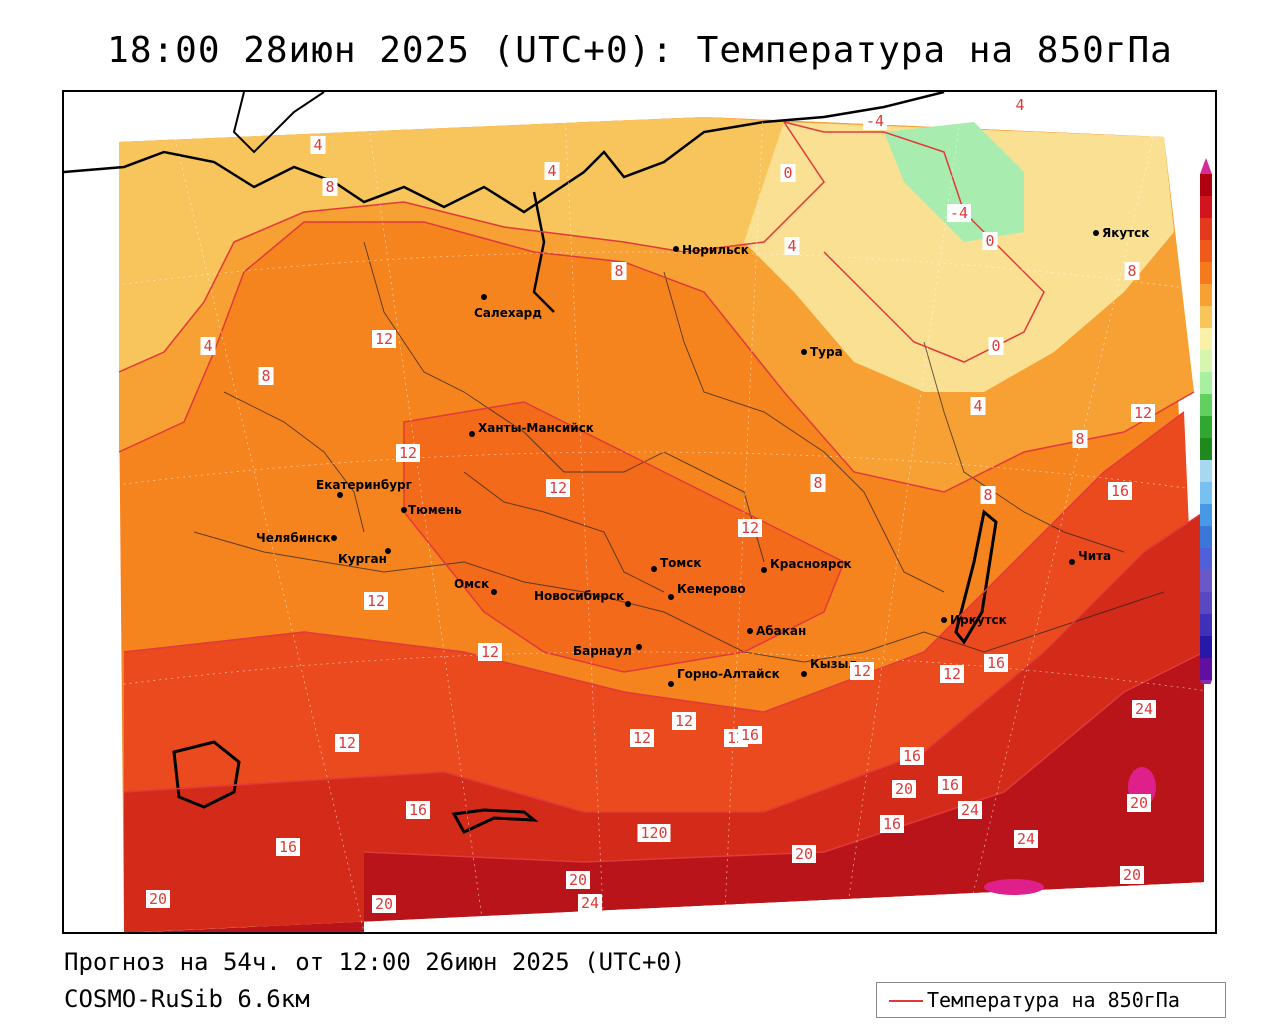 The image size is (1280, 1024). What do you see at coordinates (1216, 197) in the screenshot?
I see `colorbar-tick-label: 24` at bounding box center [1216, 197].